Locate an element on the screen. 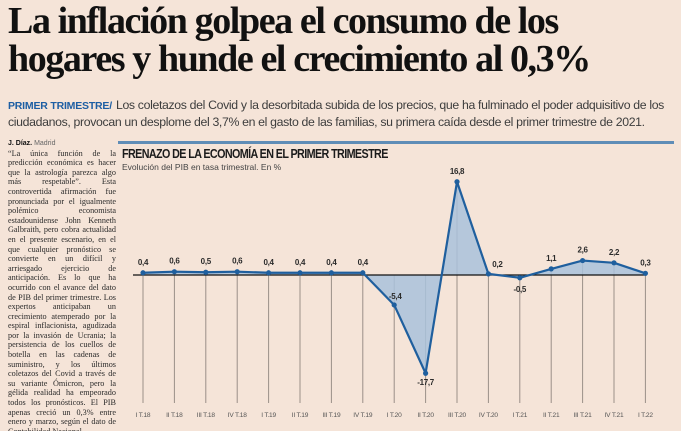  category-label: IV T.19 is located at coordinates (363, 415).